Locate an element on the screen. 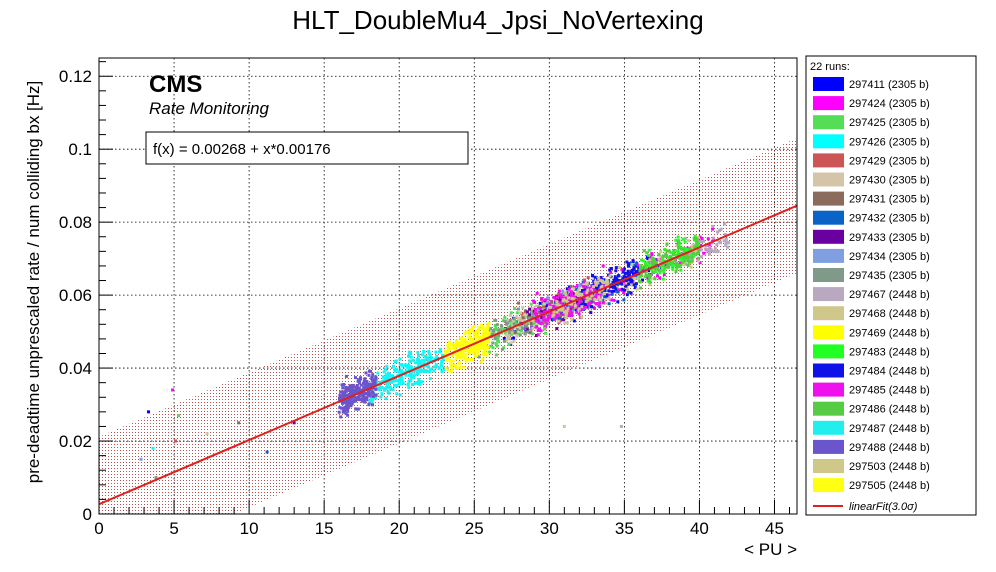 The width and height of the screenshot is (996, 572). legend-entry-label: 297468 (2448 b) is located at coordinates (889, 314).